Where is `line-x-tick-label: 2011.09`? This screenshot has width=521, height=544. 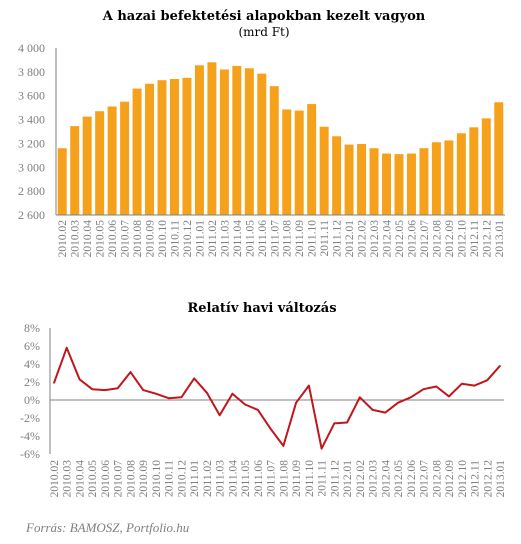 line-x-tick-label: 2011.09 is located at coordinates (297, 478).